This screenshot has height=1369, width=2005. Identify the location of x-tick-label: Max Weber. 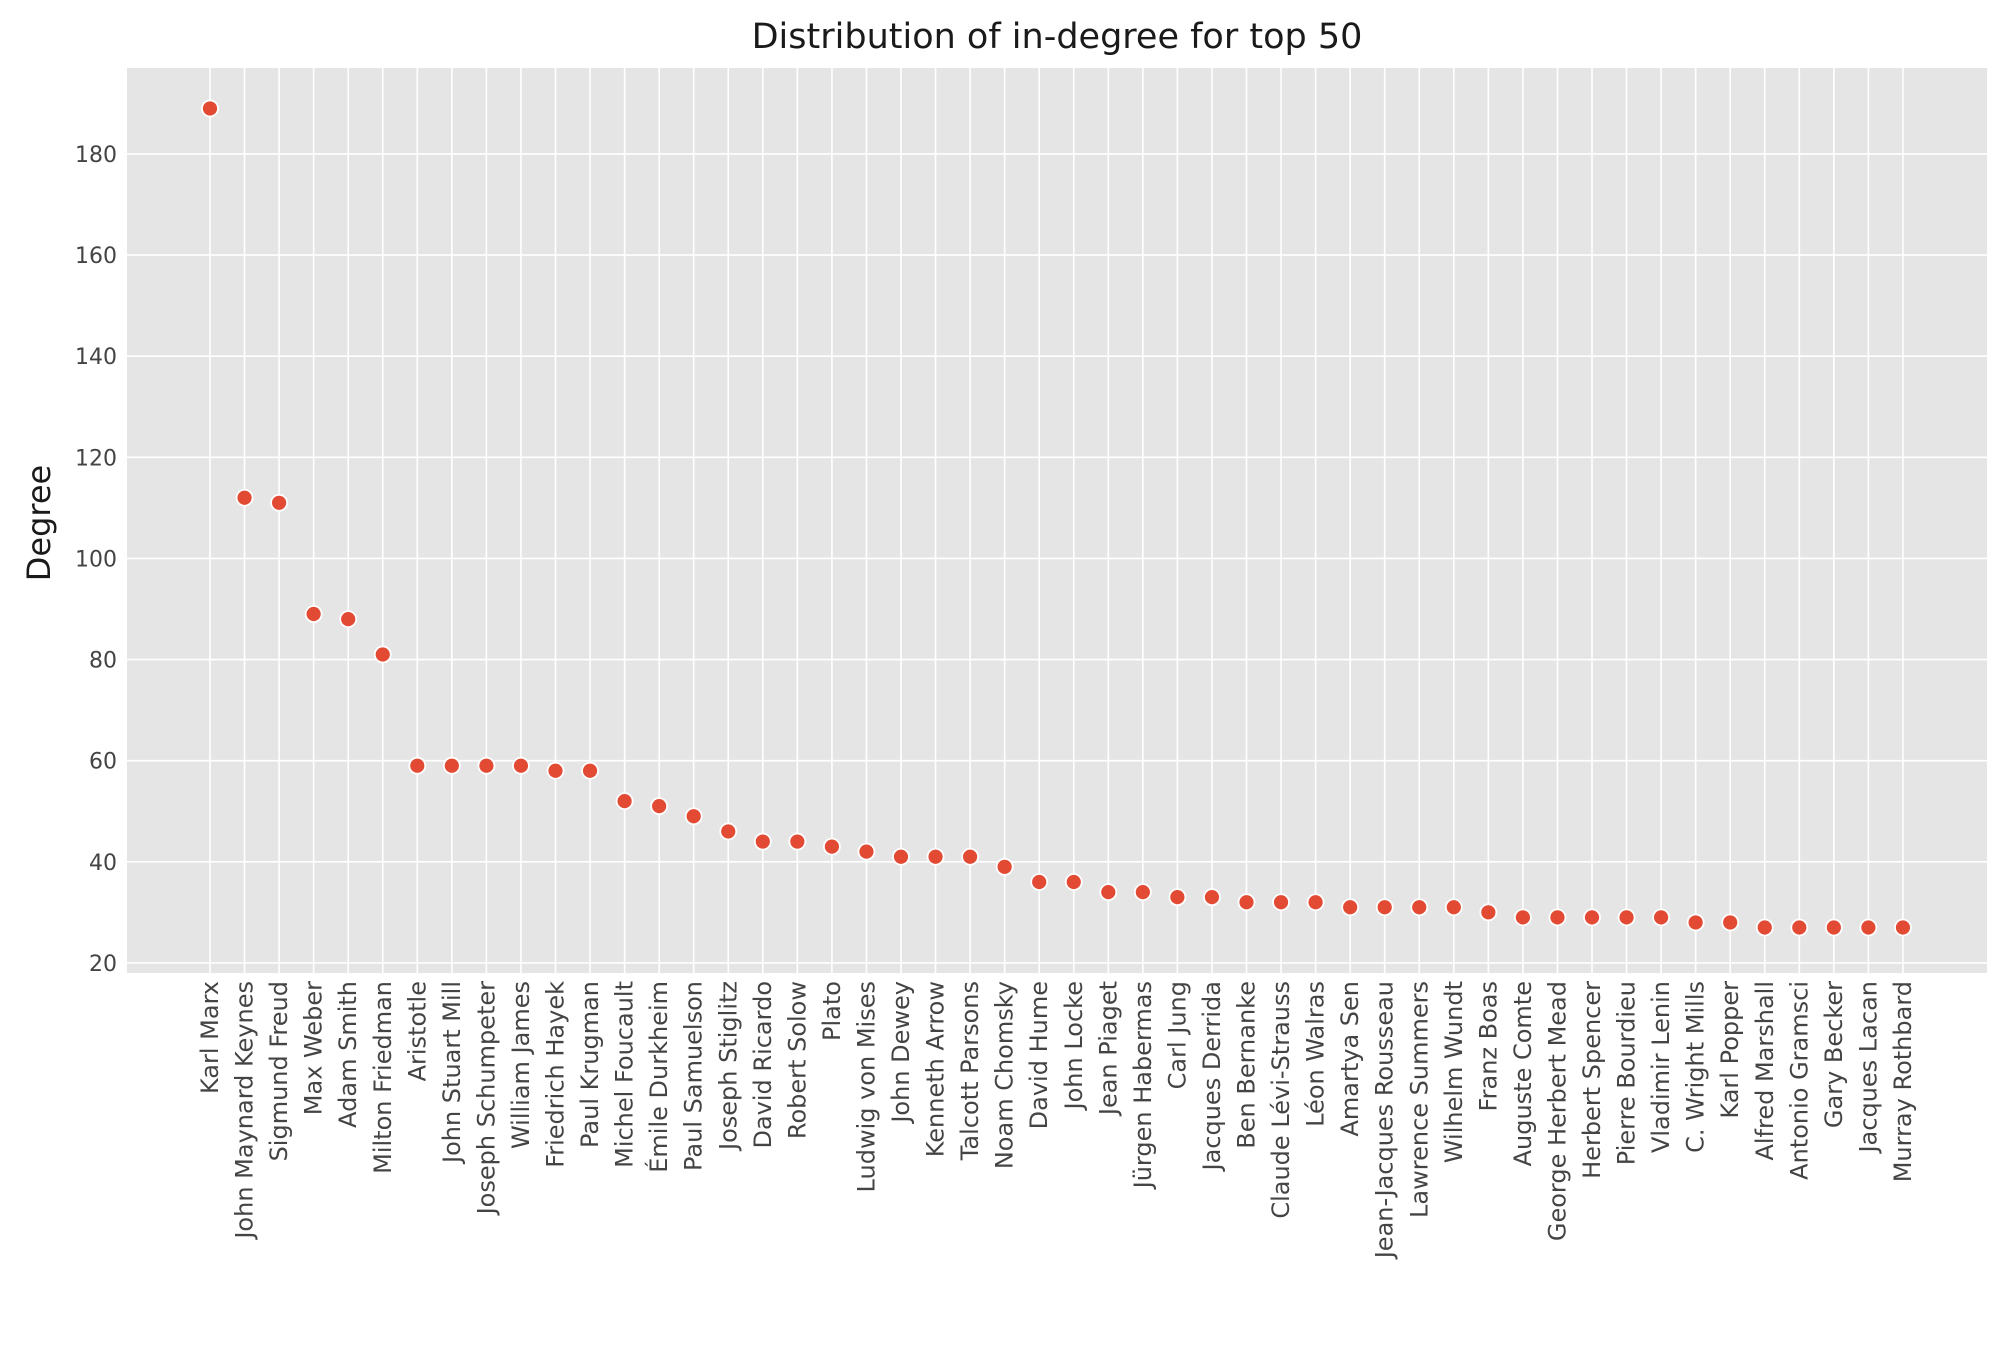
(314, 1048).